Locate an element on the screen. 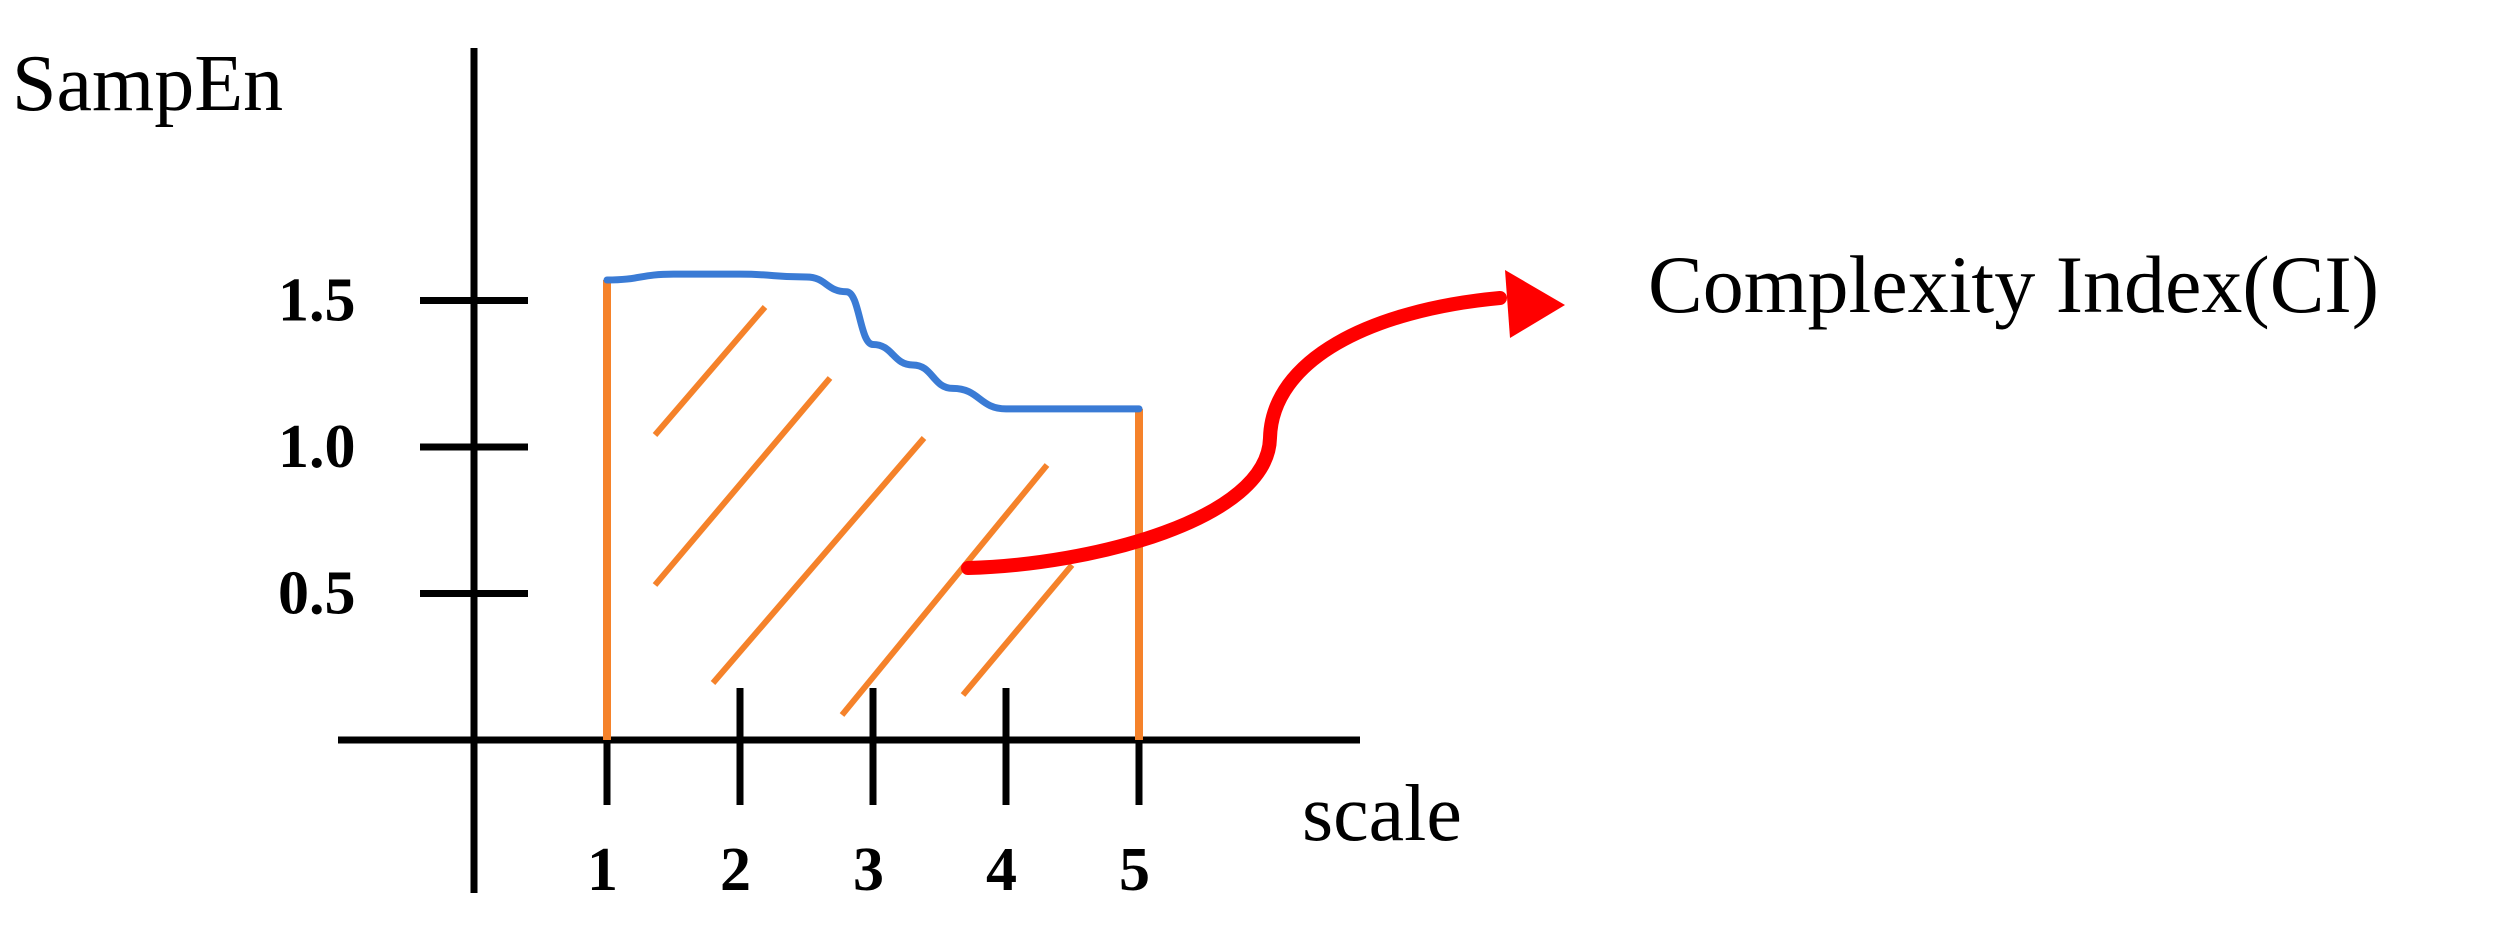 The width and height of the screenshot is (2510, 931). x-tick-label: 4 is located at coordinates (1001, 870).